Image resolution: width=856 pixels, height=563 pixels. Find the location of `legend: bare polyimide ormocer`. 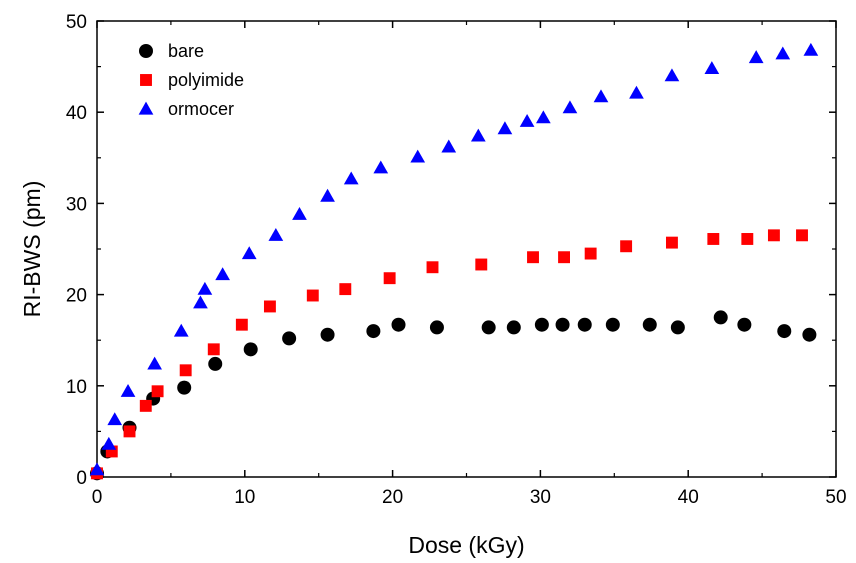

legend: bare polyimide ormocer is located at coordinates (191, 80).